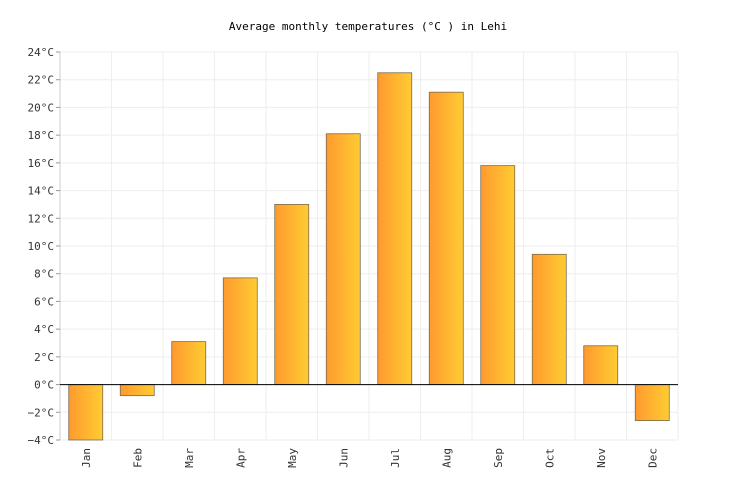 Image resolution: width=736 pixels, height=500 pixels. I want to click on y-tick-label: −4°C, so click(41, 440).